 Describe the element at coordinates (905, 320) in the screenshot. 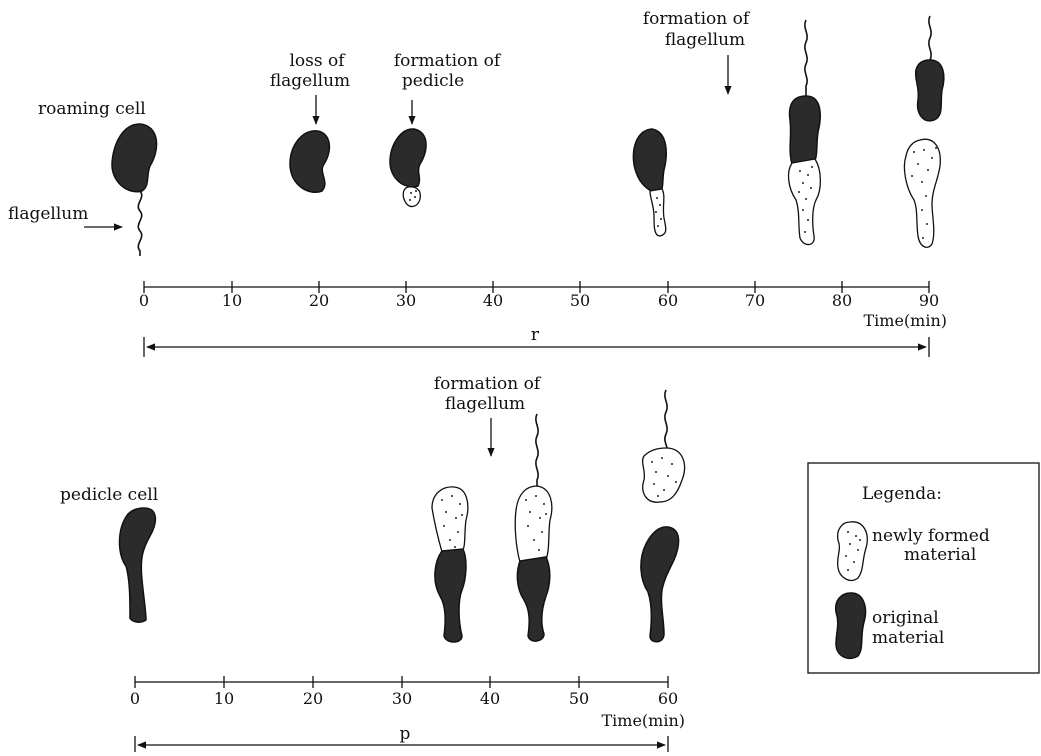

I see `top-axis-label: Time(min)` at that location.